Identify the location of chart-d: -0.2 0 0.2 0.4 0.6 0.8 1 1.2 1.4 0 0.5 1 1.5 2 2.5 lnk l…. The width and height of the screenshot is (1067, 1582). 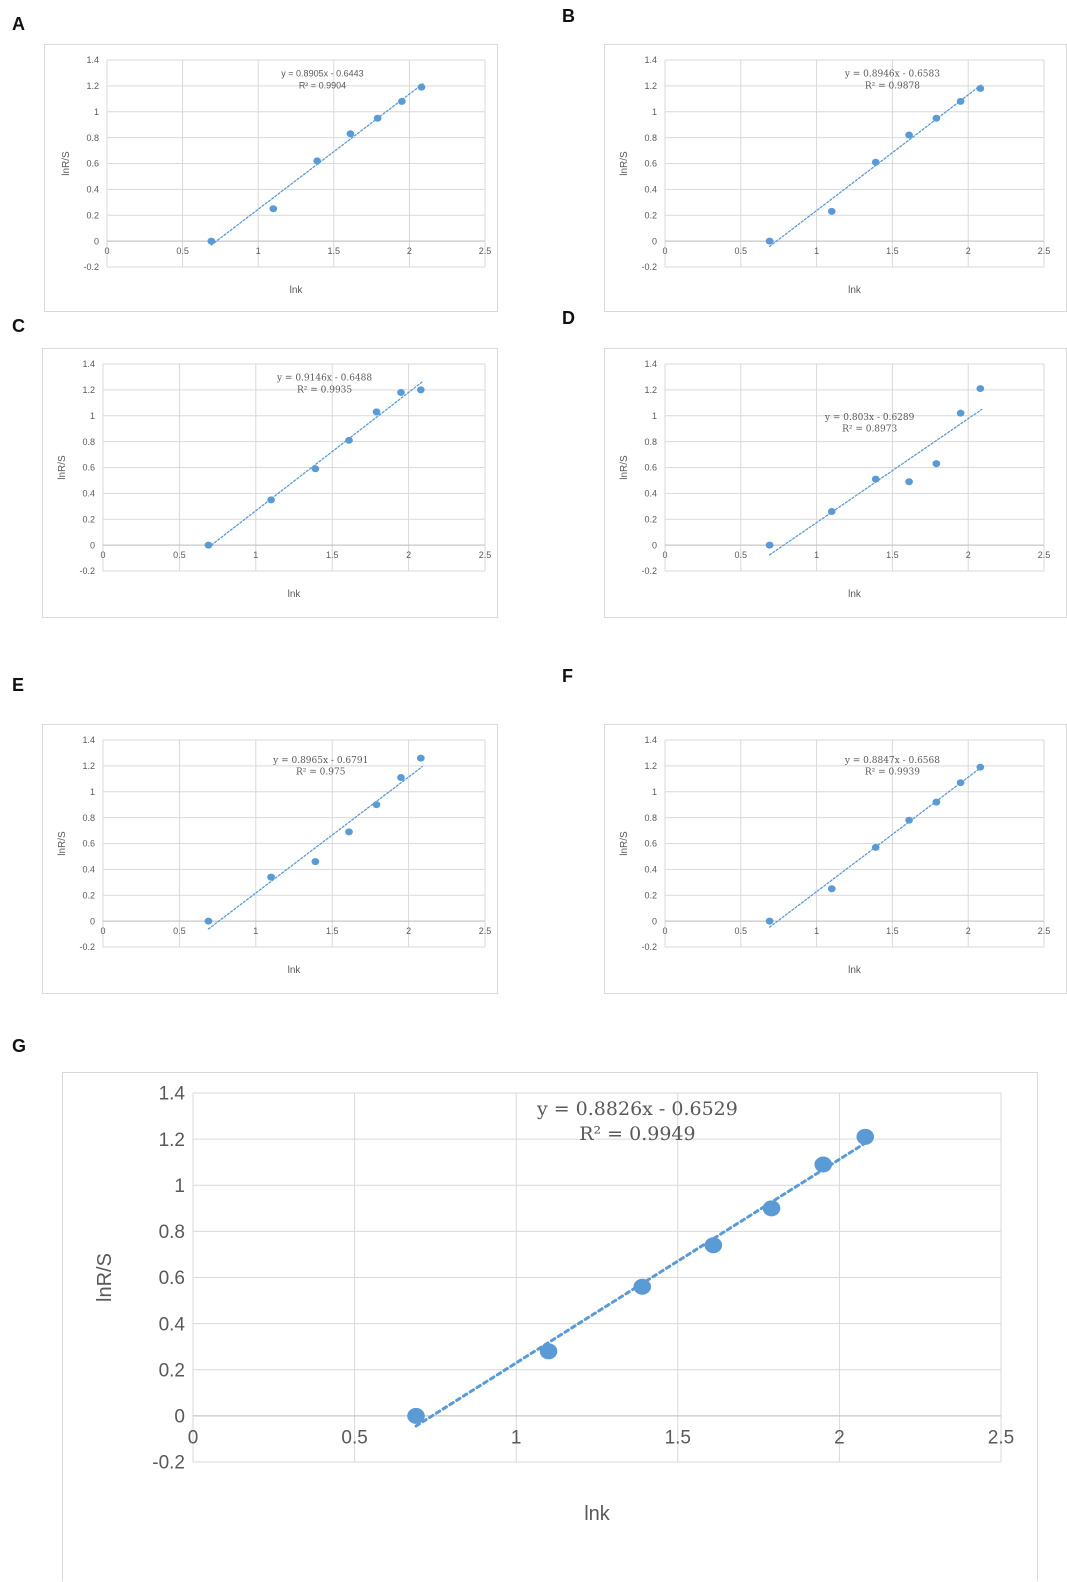
(835, 483).